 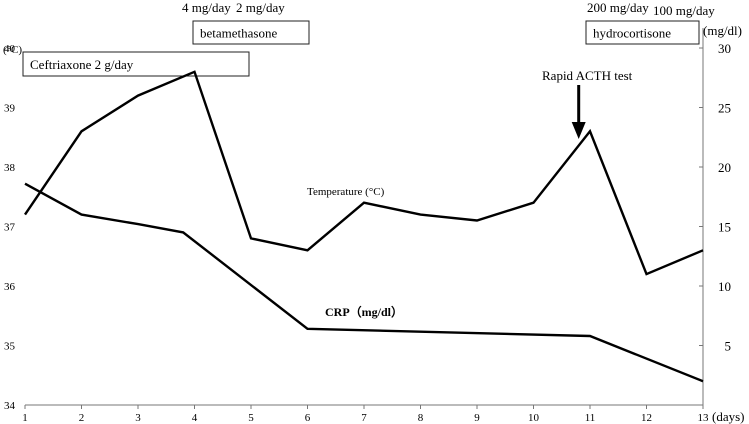 What do you see at coordinates (724, 108) in the screenshot?
I see `right-tick-label: 25` at bounding box center [724, 108].